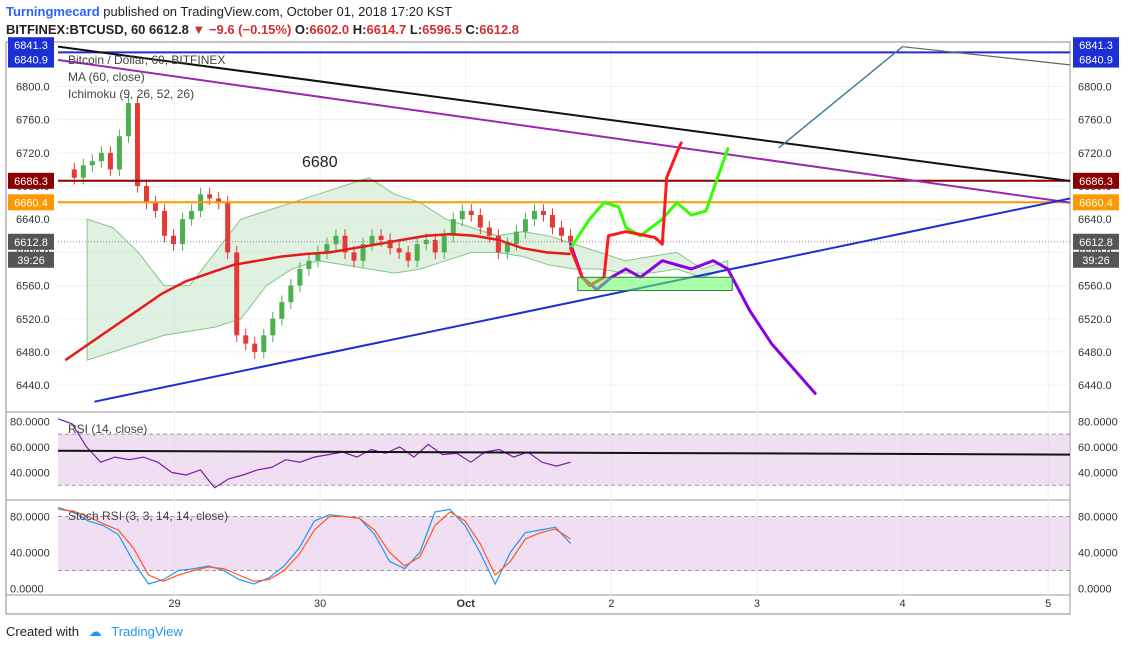 This screenshot has width=1129, height=650. I want to click on x-tick-label: Oct, so click(466, 604).